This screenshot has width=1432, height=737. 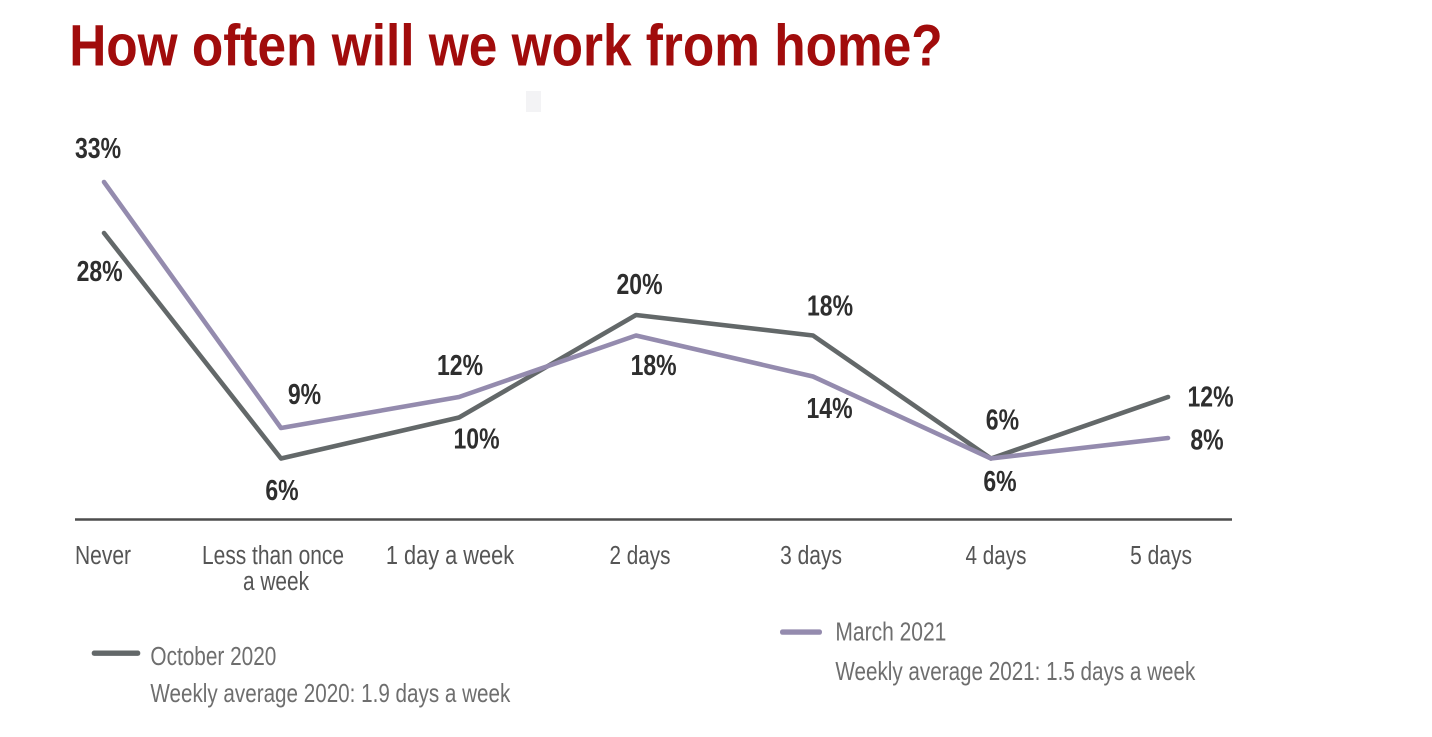 I want to click on svg-text: 5 days, so click(x=1161, y=556).